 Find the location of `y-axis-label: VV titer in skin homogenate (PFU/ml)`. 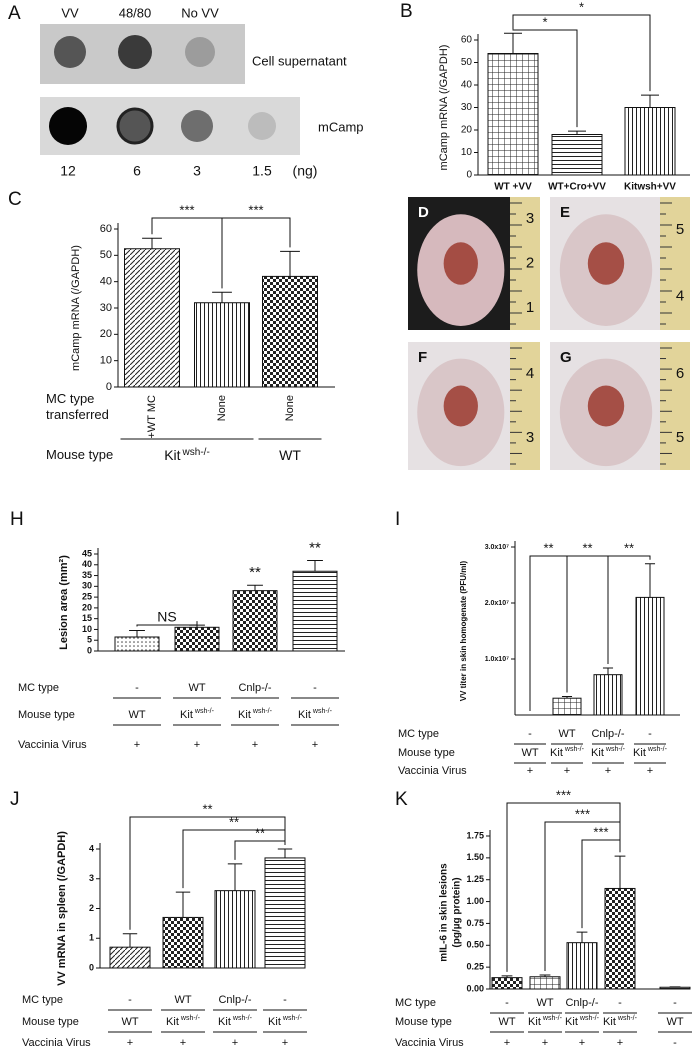

y-axis-label: VV titer in skin homogenate (PFU/ml) is located at coordinates (463, 630).